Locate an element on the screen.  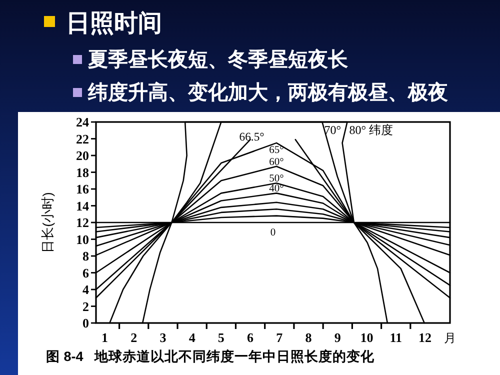
y-tick-label: 10 is located at coordinates (82, 239).